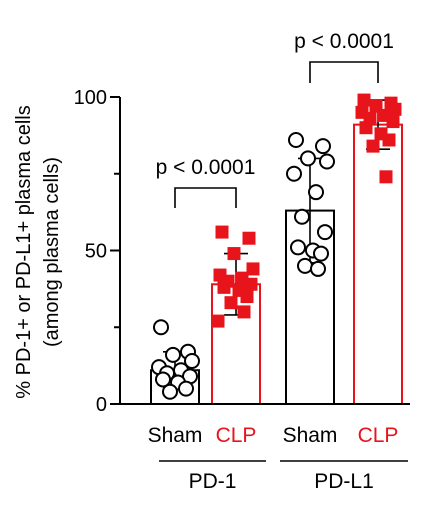 This screenshot has width=443, height=512. What do you see at coordinates (52, 252) in the screenshot?
I see `y-axis-label-line2: (among plasma cells)` at bounding box center [52, 252].